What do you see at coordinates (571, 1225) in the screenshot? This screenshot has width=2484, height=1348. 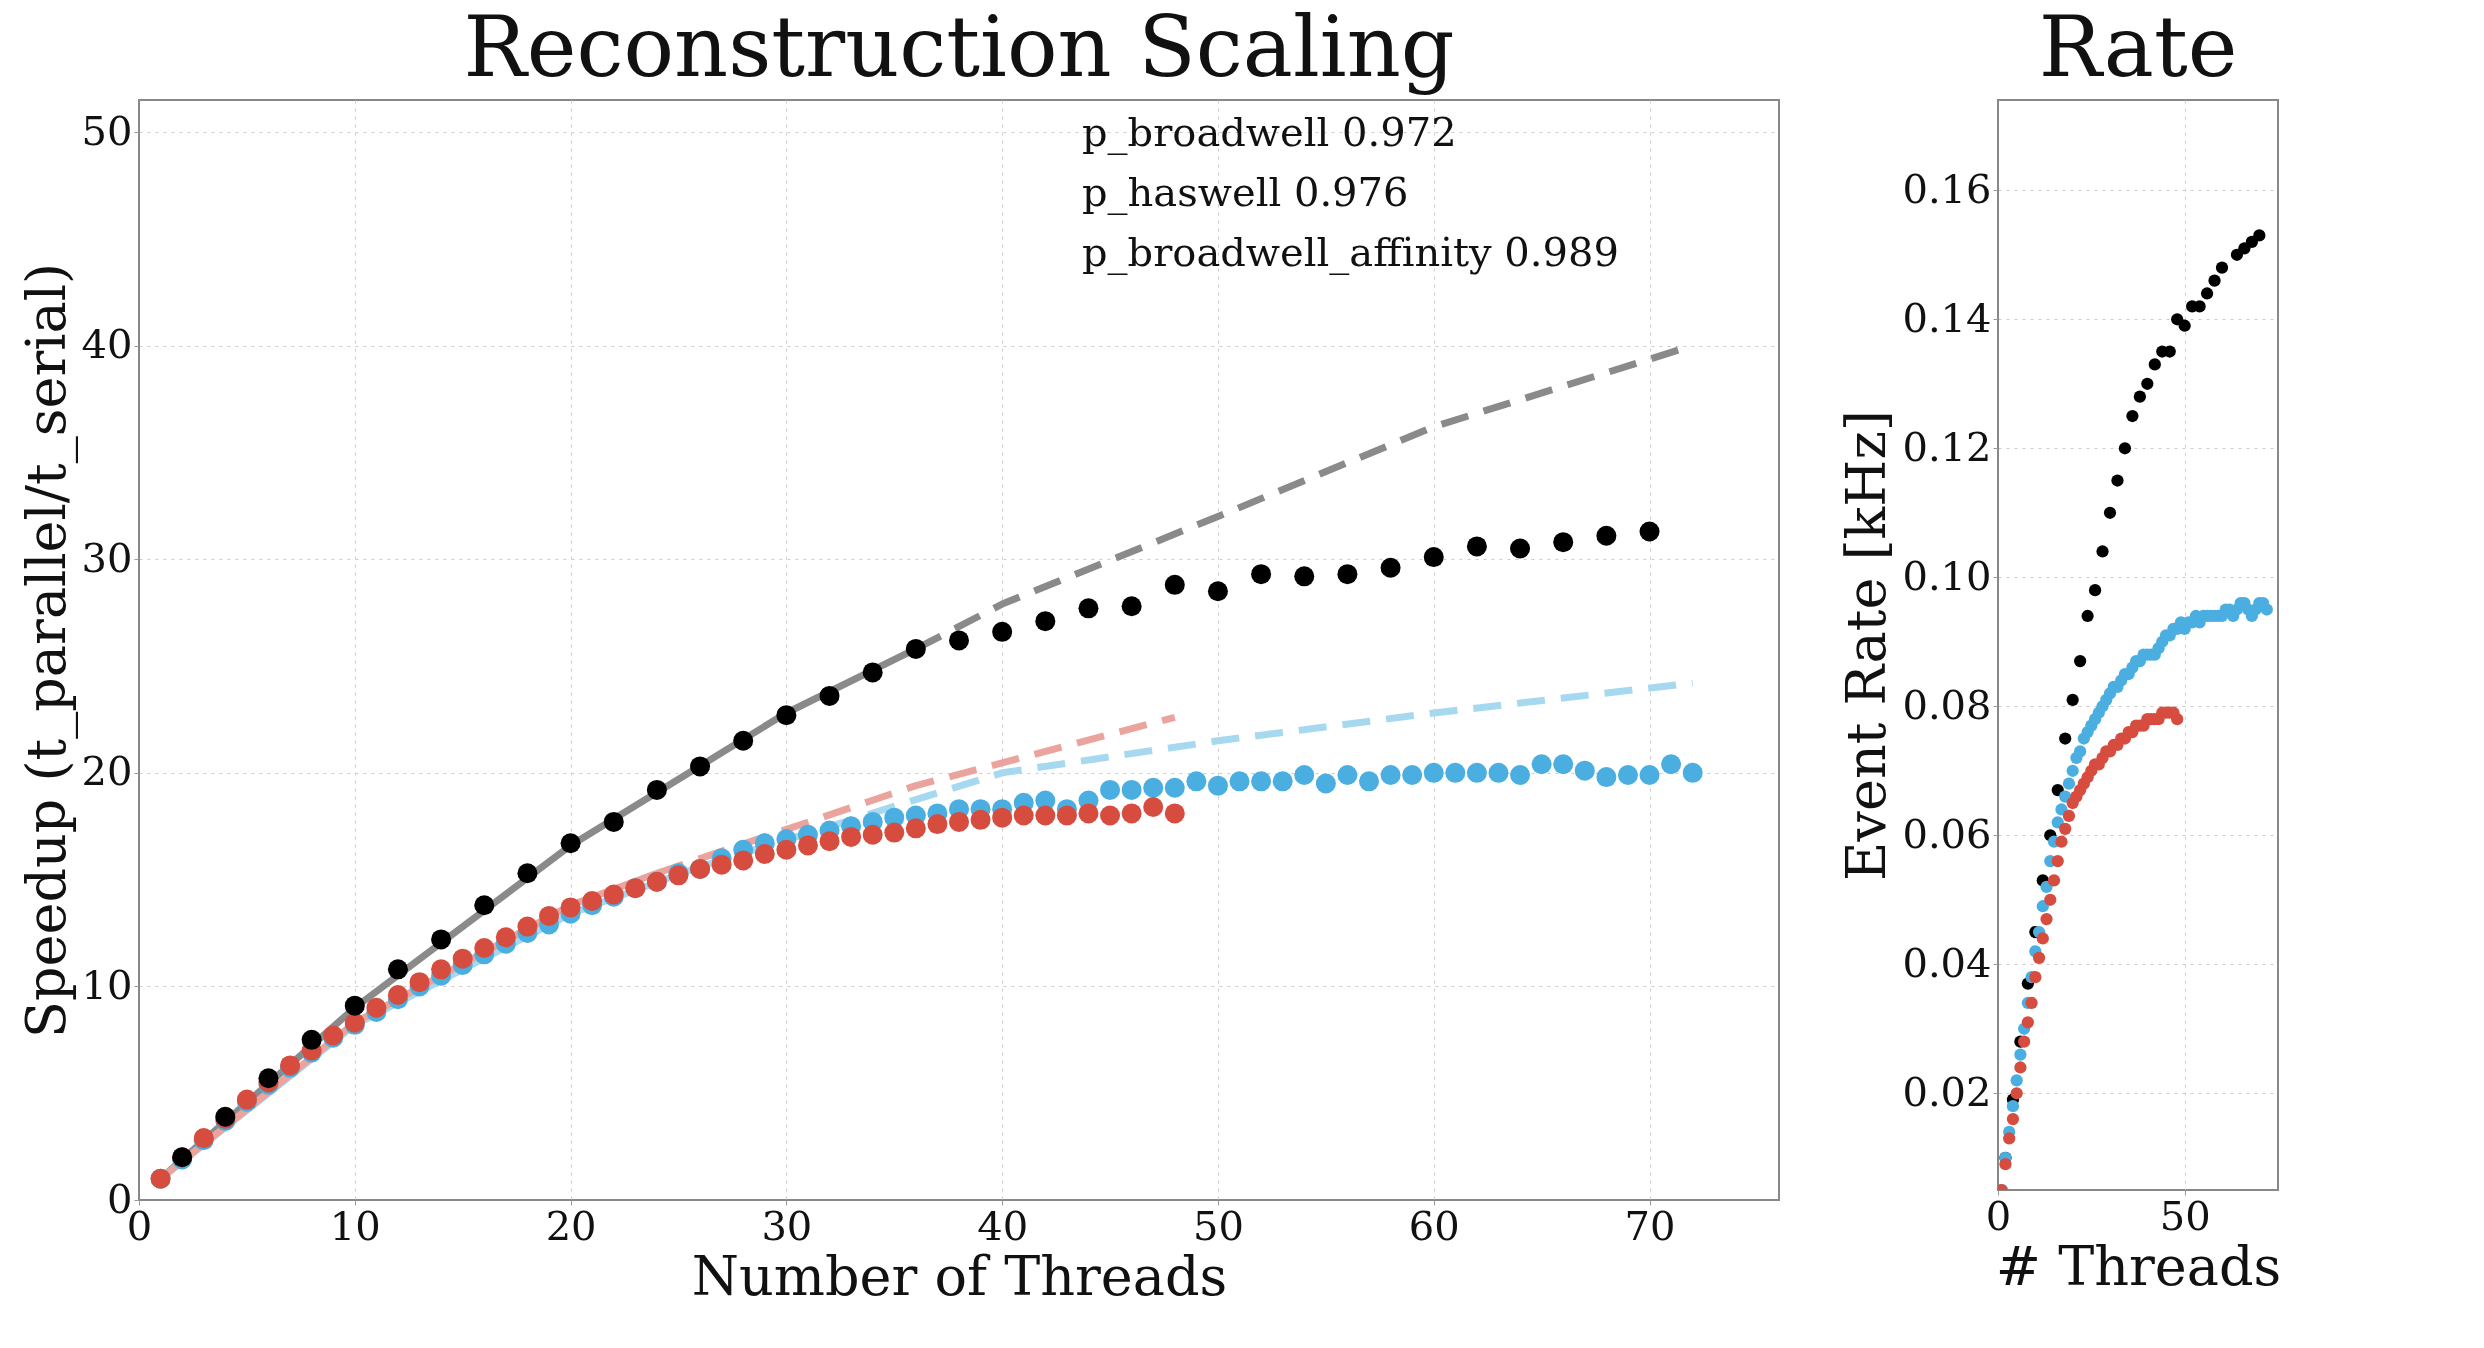 I see `x-tick-label: 20` at bounding box center [571, 1225].